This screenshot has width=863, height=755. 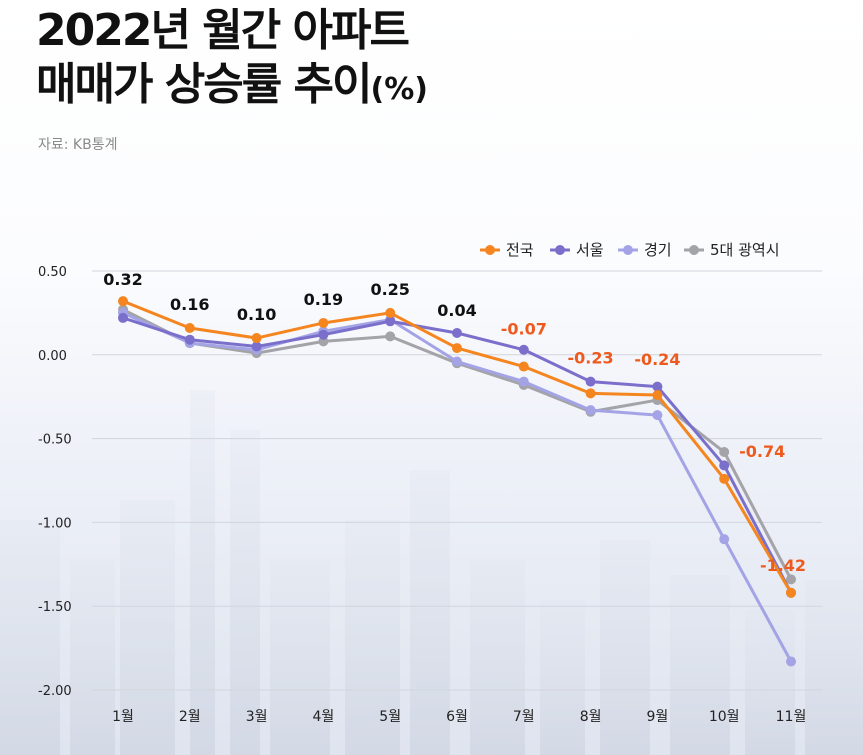 What do you see at coordinates (524, 329) in the screenshot?
I see `data-label: -0.07` at bounding box center [524, 329].